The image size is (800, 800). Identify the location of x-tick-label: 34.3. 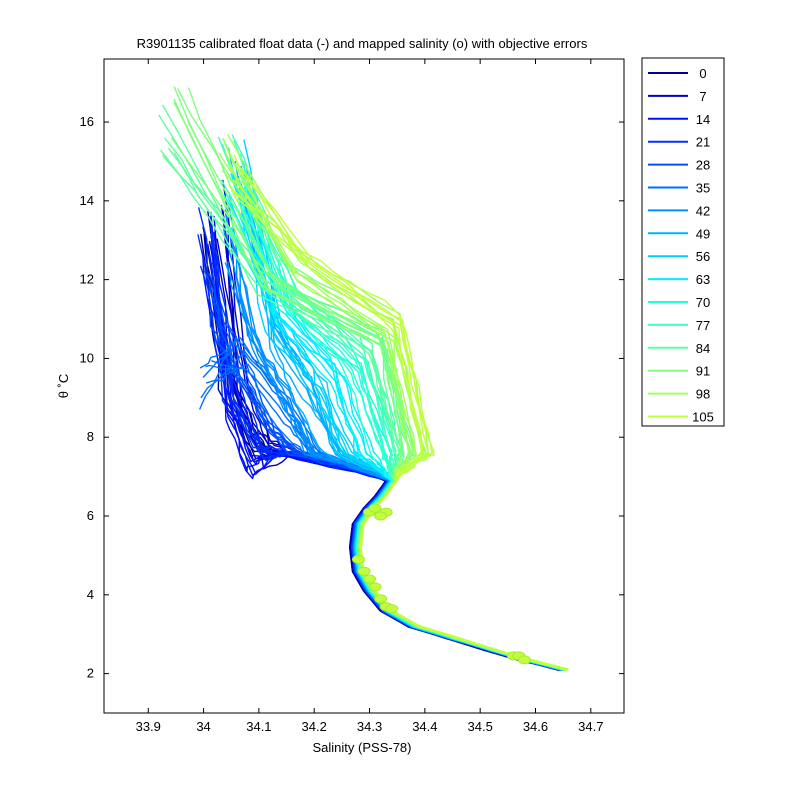
(369, 726).